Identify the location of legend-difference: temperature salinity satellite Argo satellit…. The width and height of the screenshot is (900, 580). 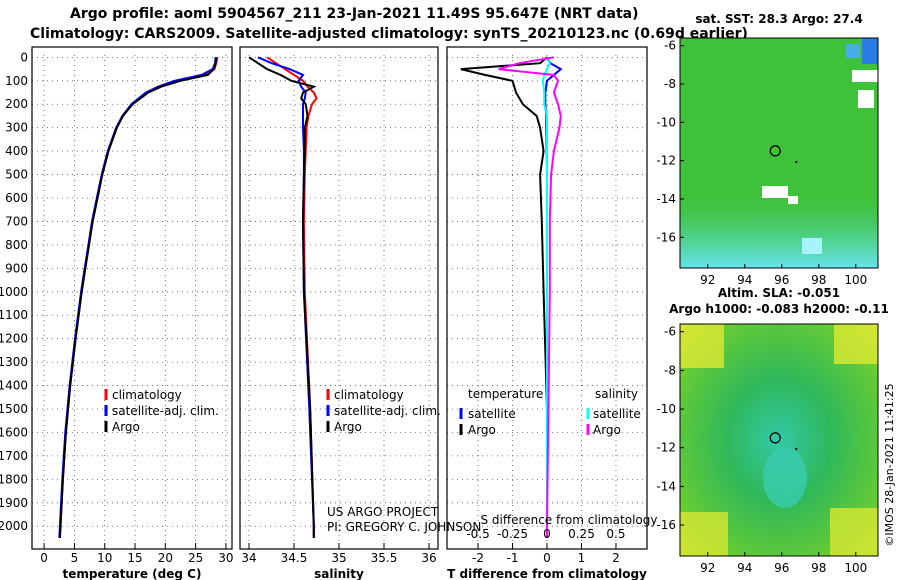
(550, 412).